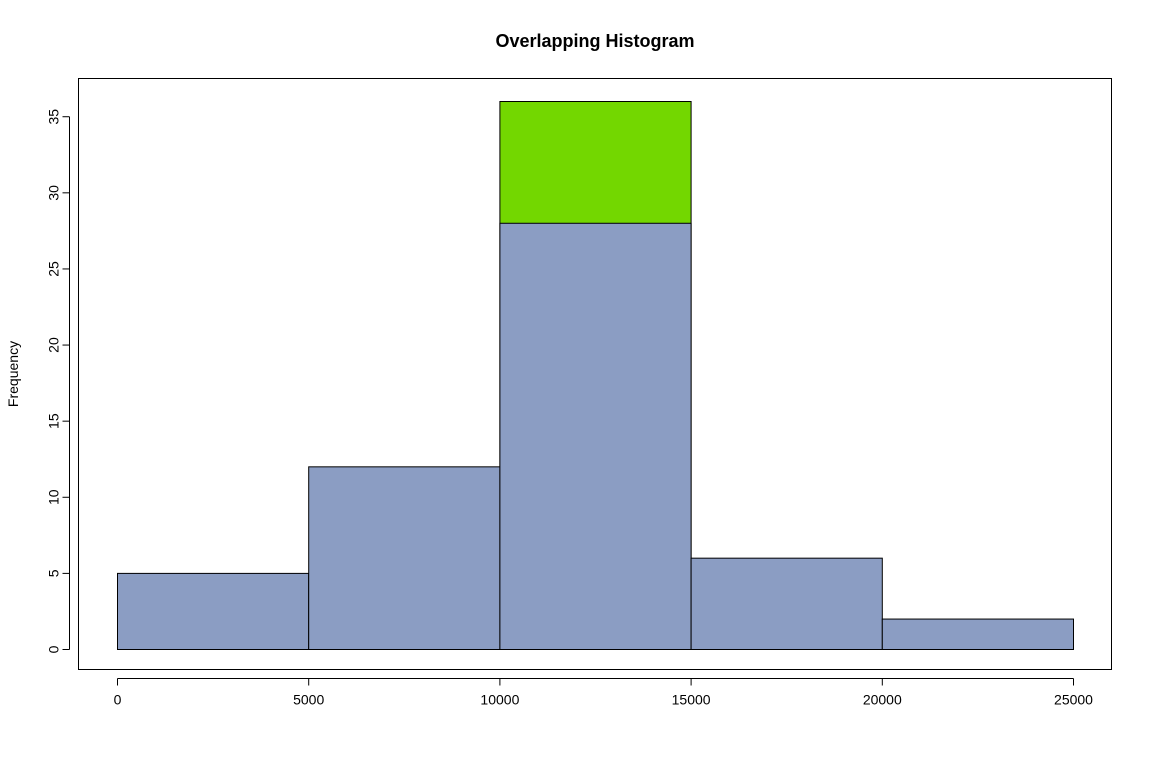 This screenshot has height=768, width=1152. I want to click on y-tick-label: 0, so click(54, 649).